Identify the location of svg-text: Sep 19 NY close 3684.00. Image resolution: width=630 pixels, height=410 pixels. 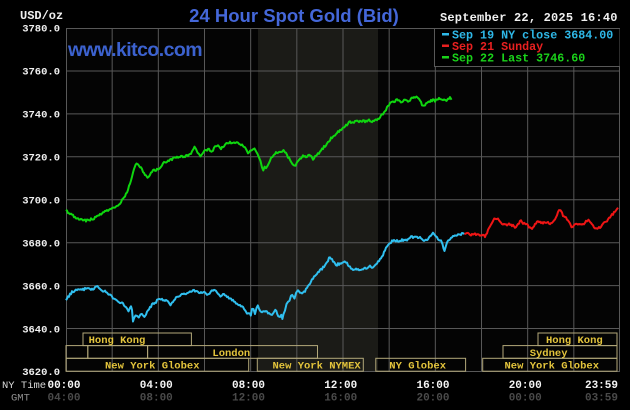
(532, 35).